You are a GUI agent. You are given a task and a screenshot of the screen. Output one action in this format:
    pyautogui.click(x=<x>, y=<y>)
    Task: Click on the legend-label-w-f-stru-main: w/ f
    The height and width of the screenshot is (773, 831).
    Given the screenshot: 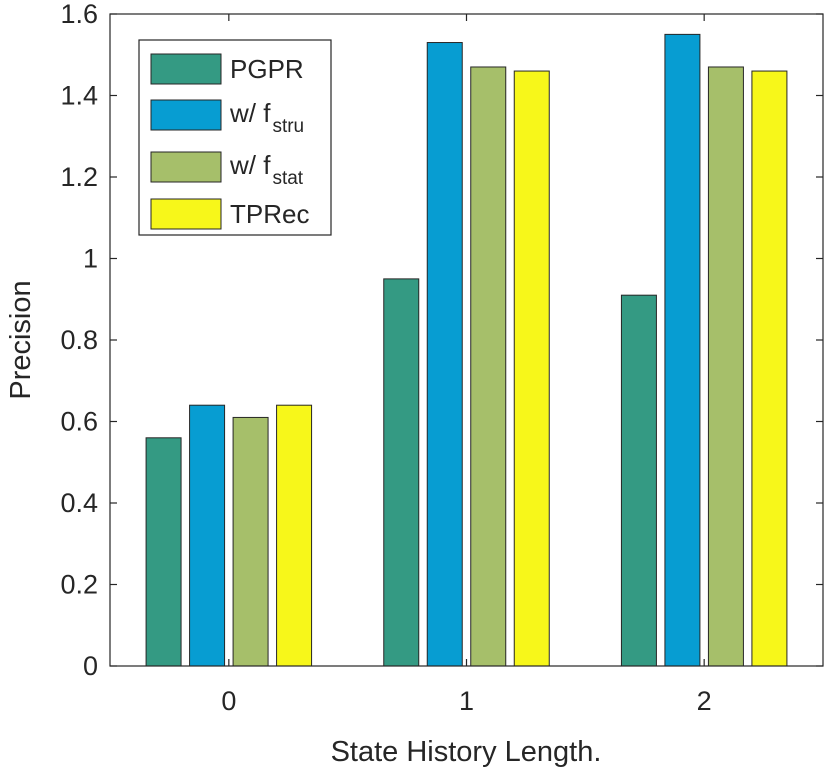 What is the action you would take?
    pyautogui.click(x=250, y=113)
    